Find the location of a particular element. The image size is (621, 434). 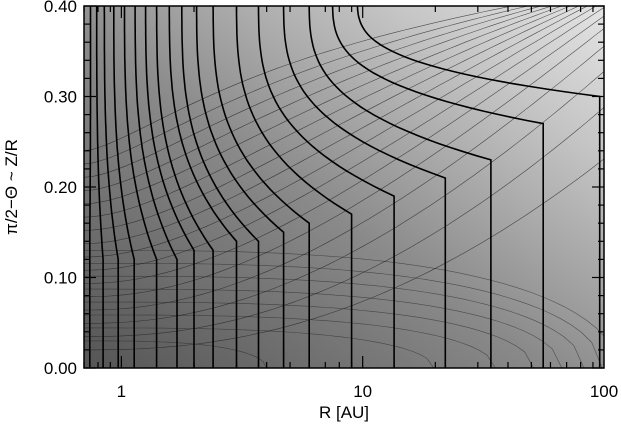

x-tick-label: 100 is located at coordinates (604, 391).